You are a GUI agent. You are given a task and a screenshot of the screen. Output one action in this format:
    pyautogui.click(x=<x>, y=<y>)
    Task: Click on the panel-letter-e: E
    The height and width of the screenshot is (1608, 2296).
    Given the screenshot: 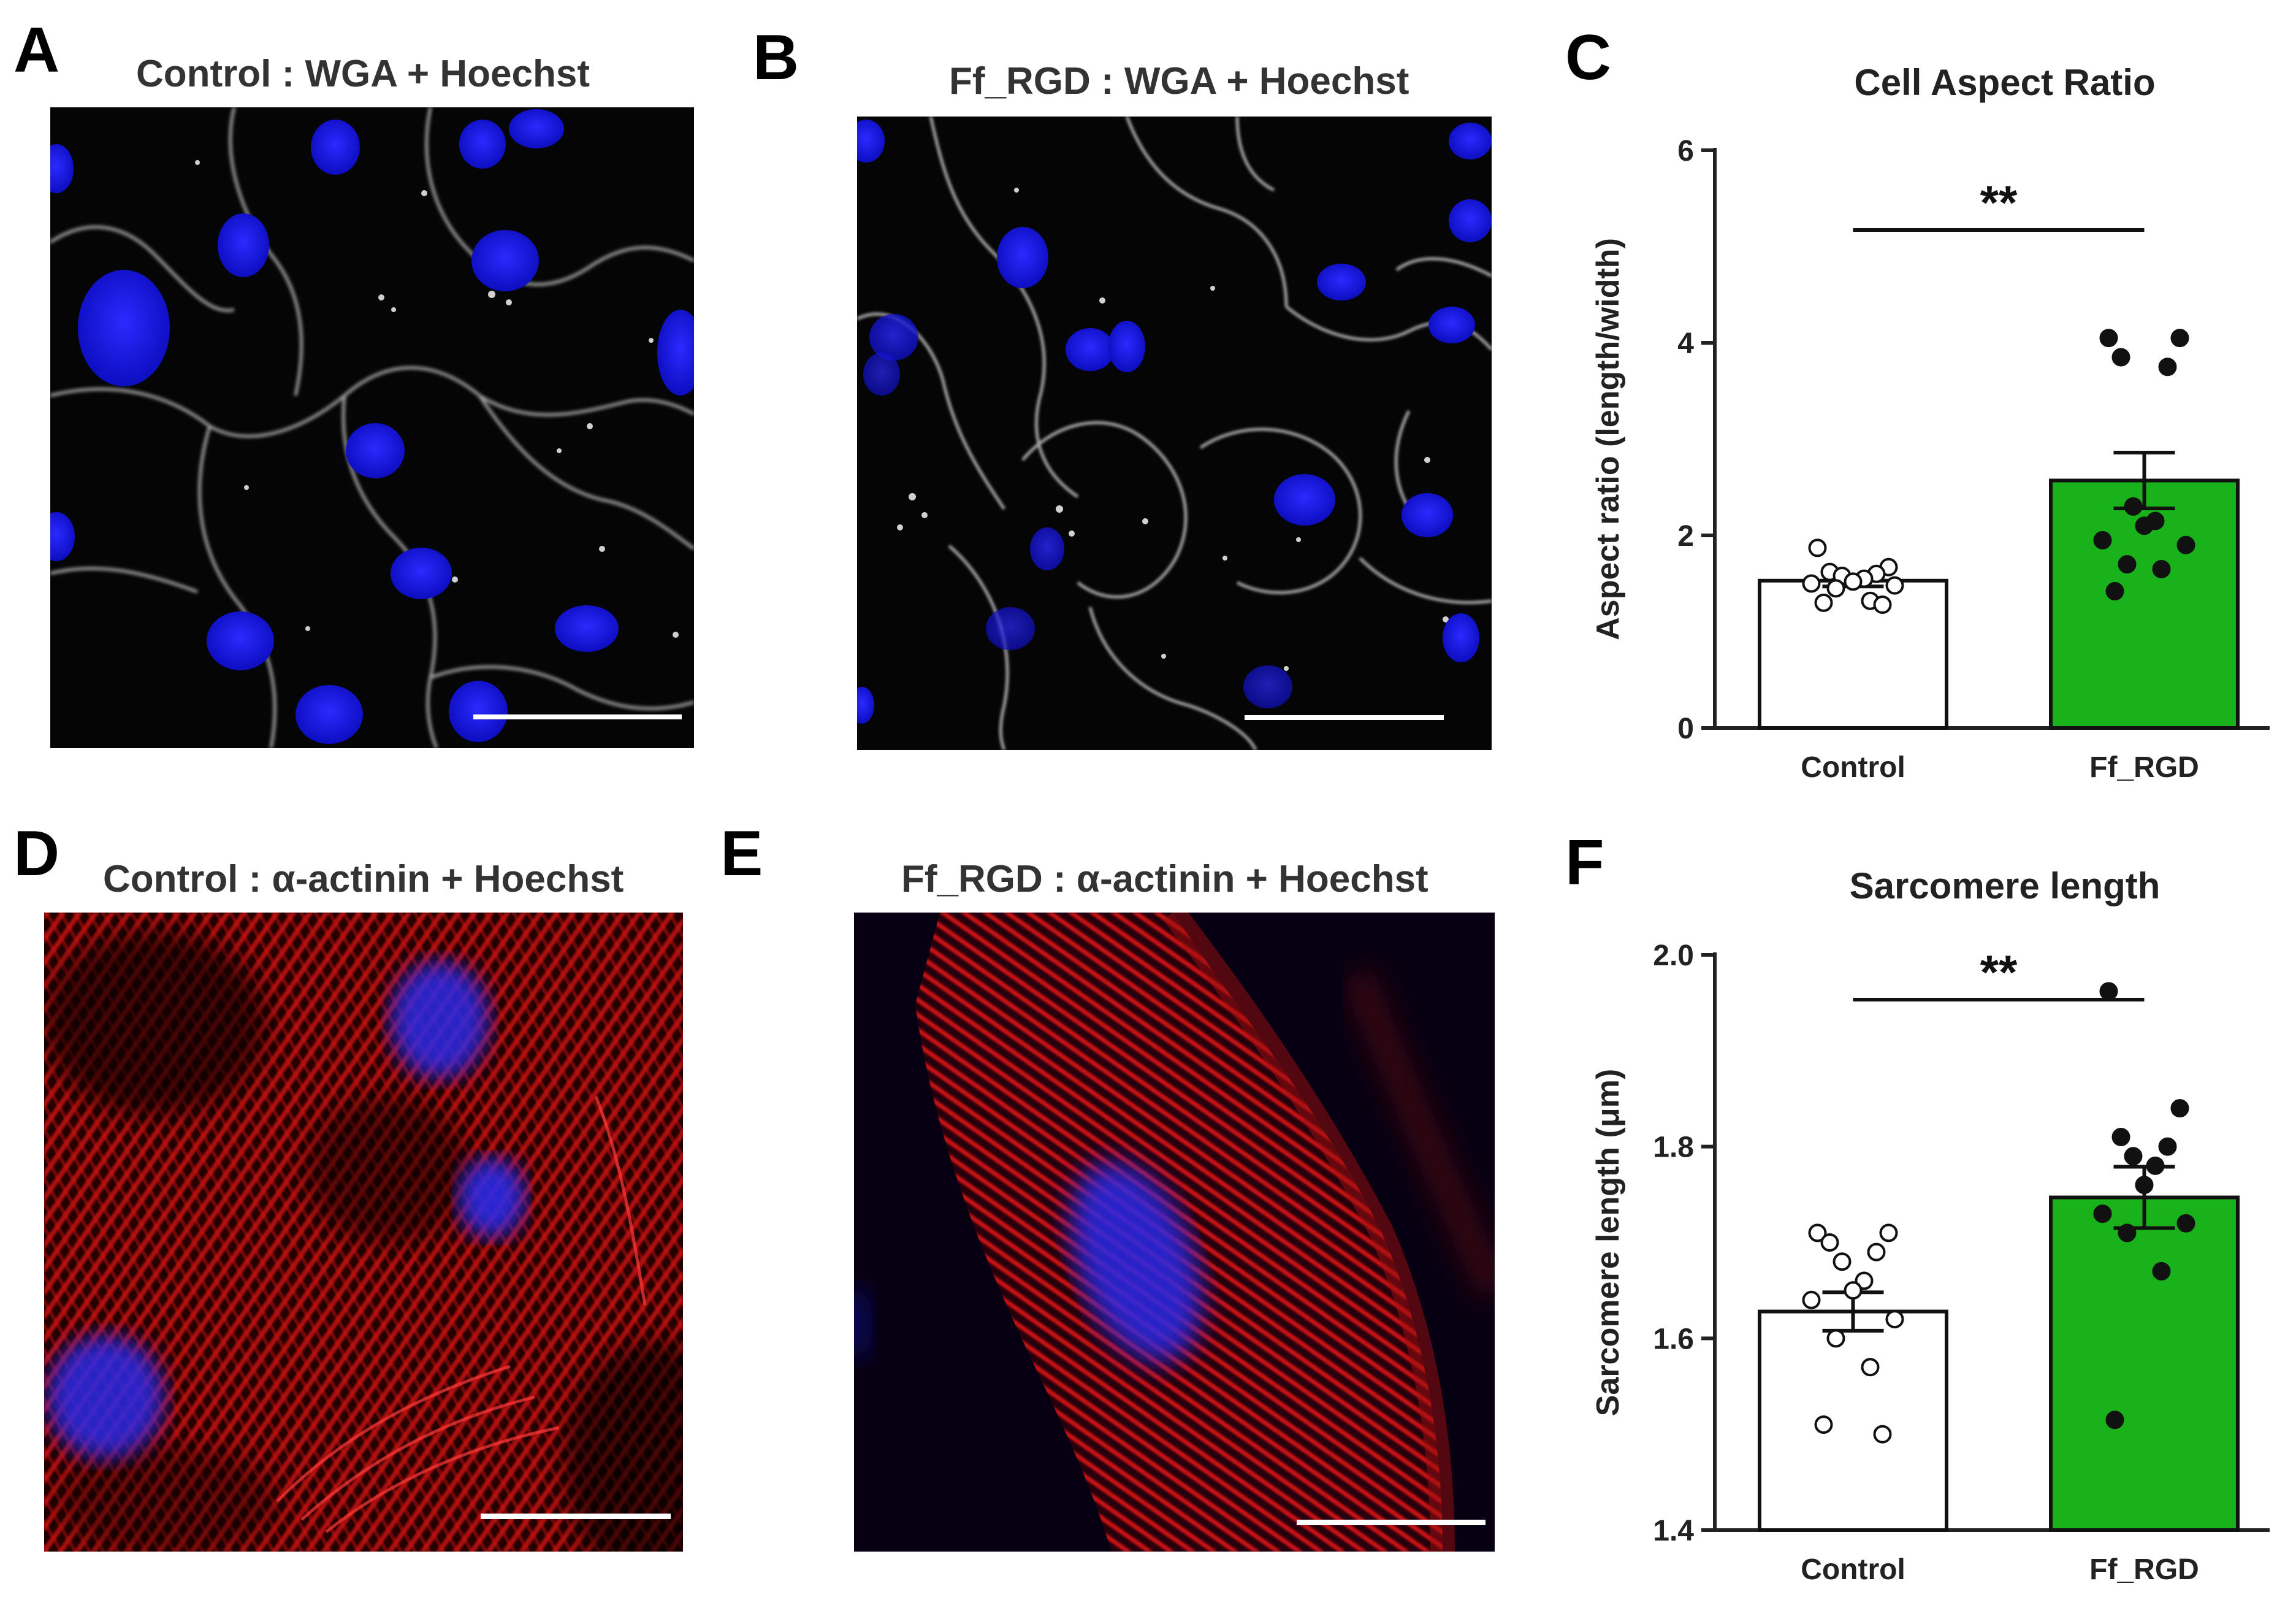 What is the action you would take?
    pyautogui.click(x=742, y=854)
    